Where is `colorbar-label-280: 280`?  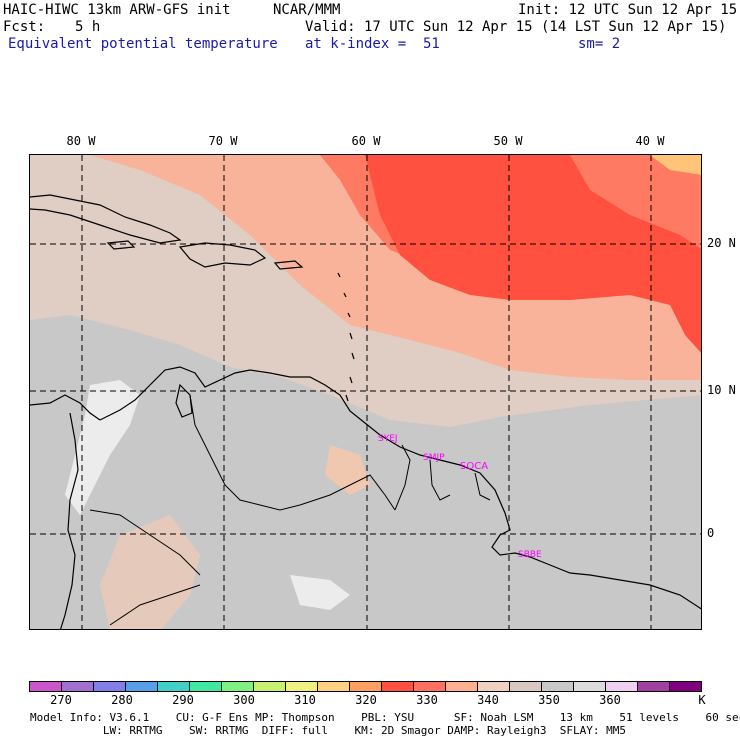
colorbar-label-280: 280 is located at coordinates (122, 700).